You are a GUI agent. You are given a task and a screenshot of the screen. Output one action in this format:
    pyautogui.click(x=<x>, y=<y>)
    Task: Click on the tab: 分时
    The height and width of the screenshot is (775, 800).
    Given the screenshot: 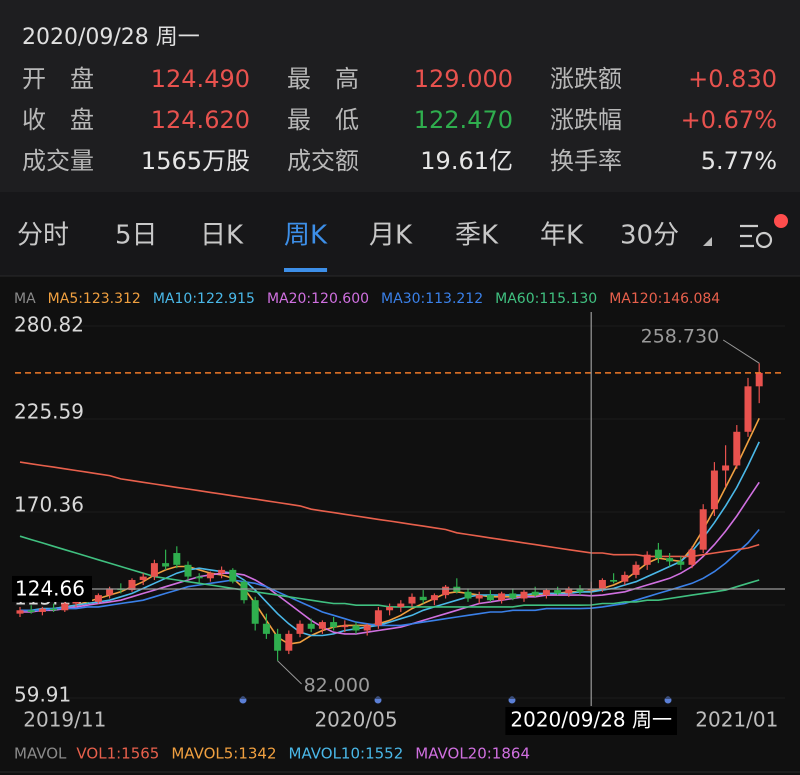 What is the action you would take?
    pyautogui.click(x=43, y=236)
    